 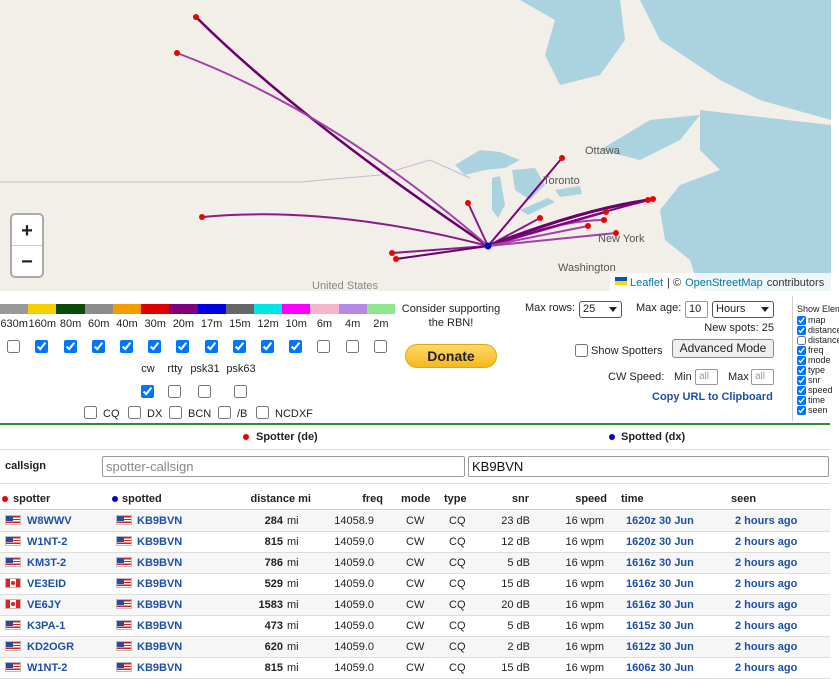 What do you see at coordinates (712, 397) in the screenshot?
I see `copy-url-link: Copy URL to Clipboard` at bounding box center [712, 397].